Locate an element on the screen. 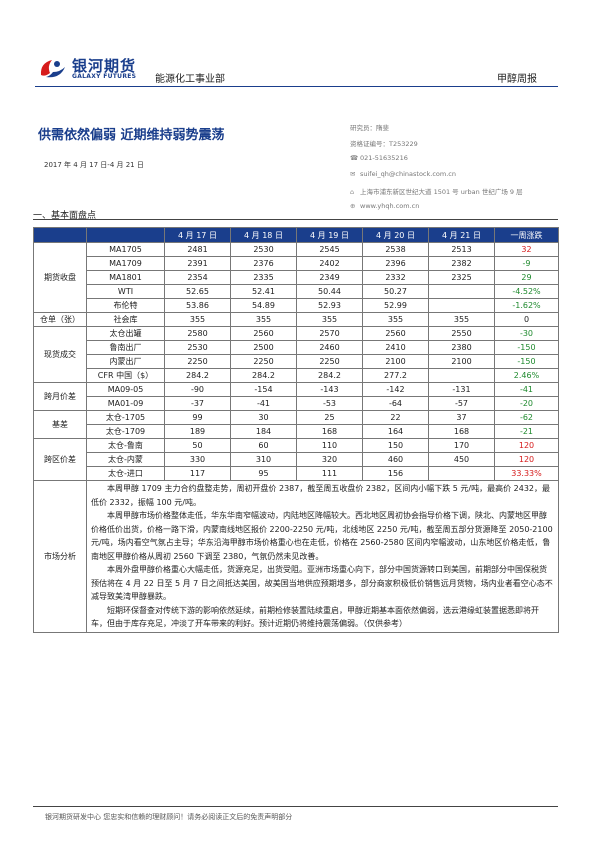 The image size is (595, 842). value-cell: 2335 is located at coordinates (263, 277).